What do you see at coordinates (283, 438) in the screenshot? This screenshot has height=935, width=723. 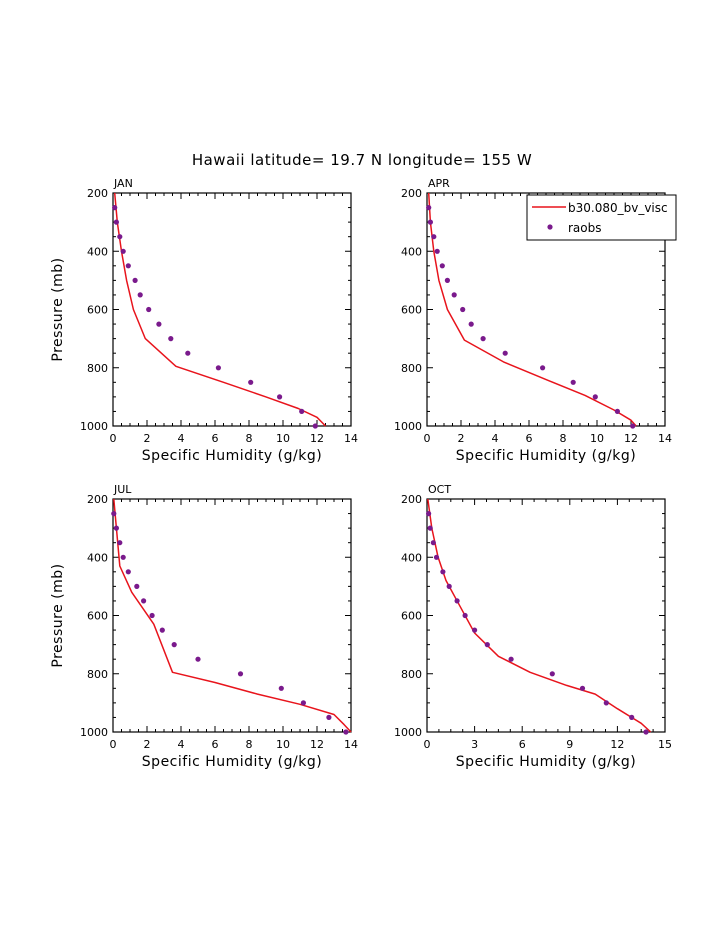 I see `x-tick-label-jan: 10` at bounding box center [283, 438].